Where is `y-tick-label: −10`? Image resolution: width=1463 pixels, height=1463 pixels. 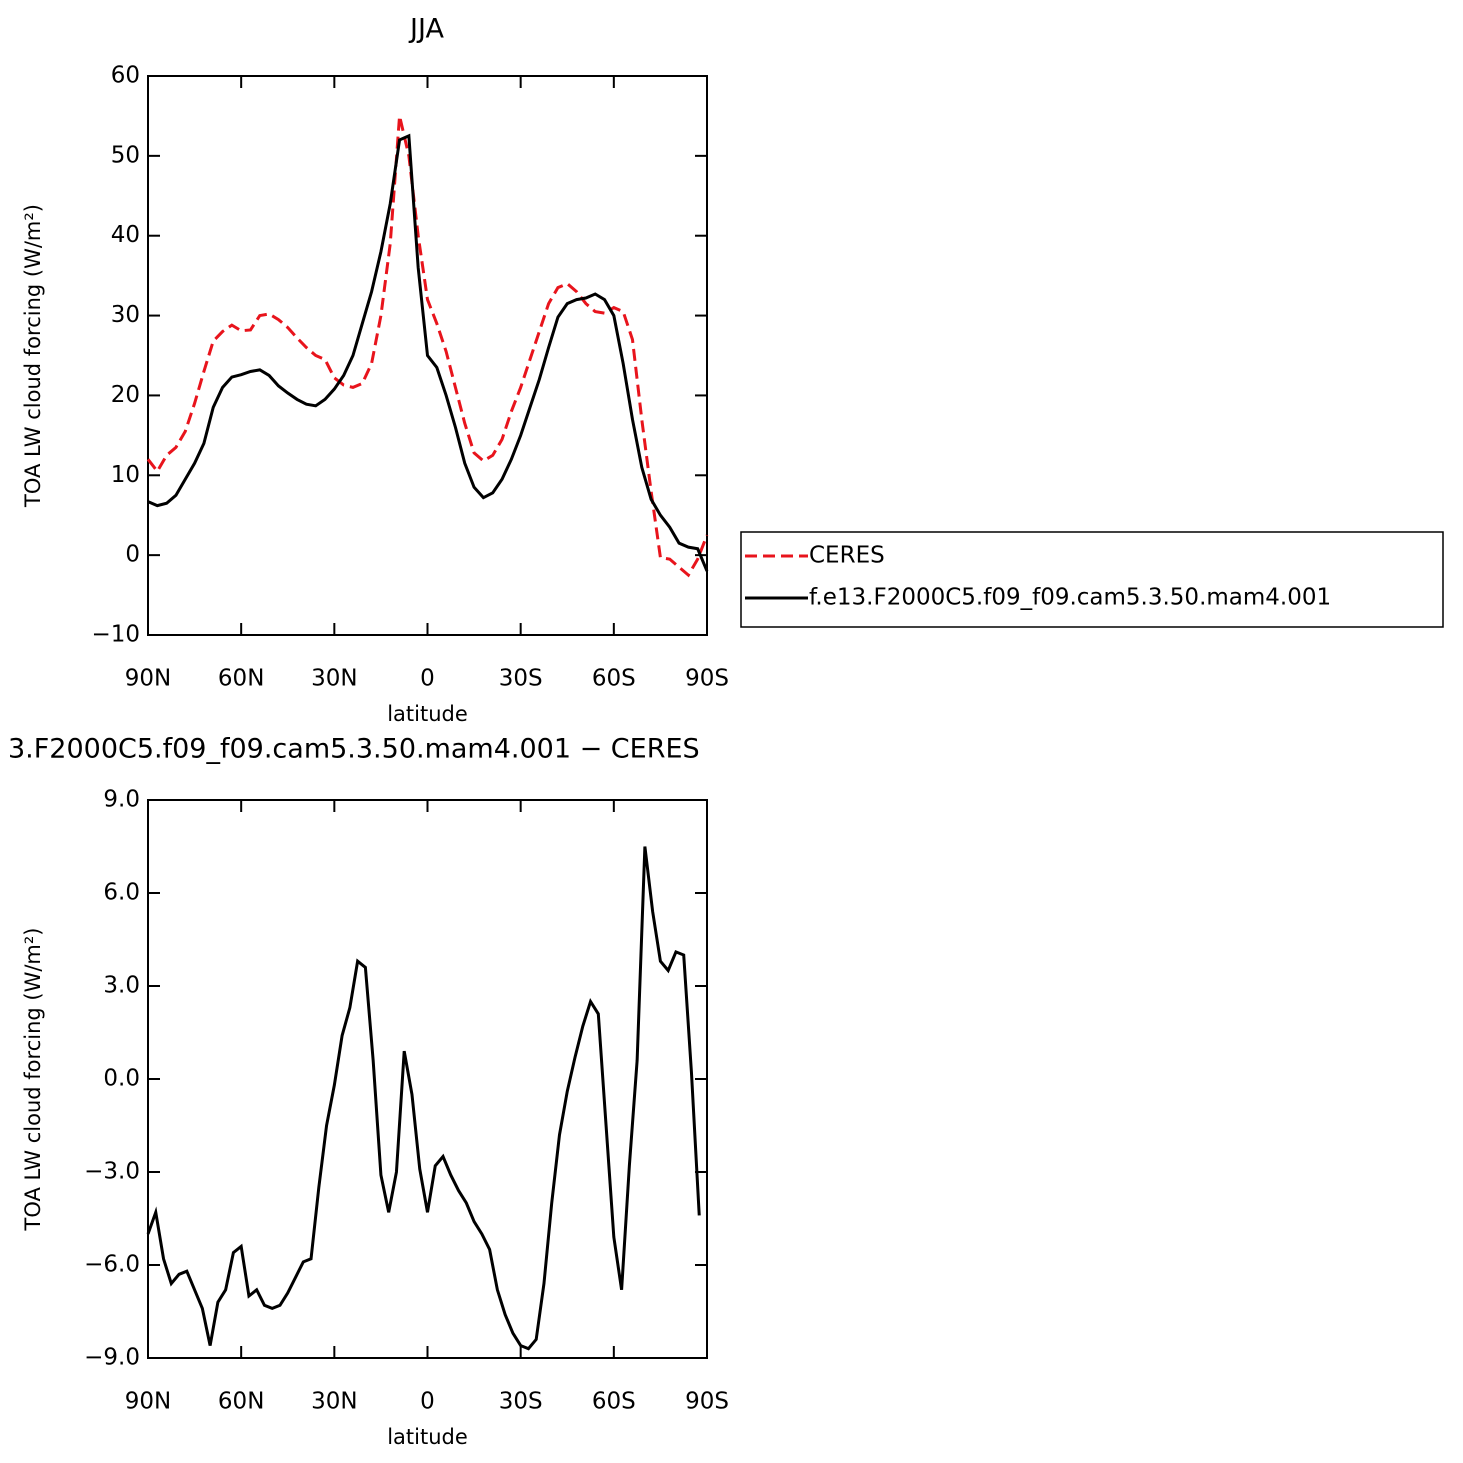 y-tick-label: −10 is located at coordinates (115, 635).